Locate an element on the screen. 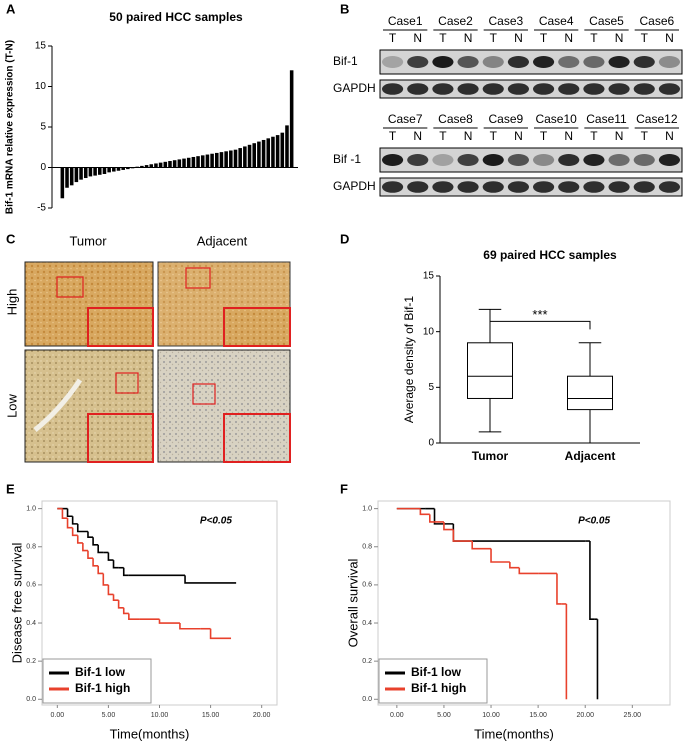 The height and width of the screenshot is (742, 685). case-label: Case4 is located at coordinates (556, 21).